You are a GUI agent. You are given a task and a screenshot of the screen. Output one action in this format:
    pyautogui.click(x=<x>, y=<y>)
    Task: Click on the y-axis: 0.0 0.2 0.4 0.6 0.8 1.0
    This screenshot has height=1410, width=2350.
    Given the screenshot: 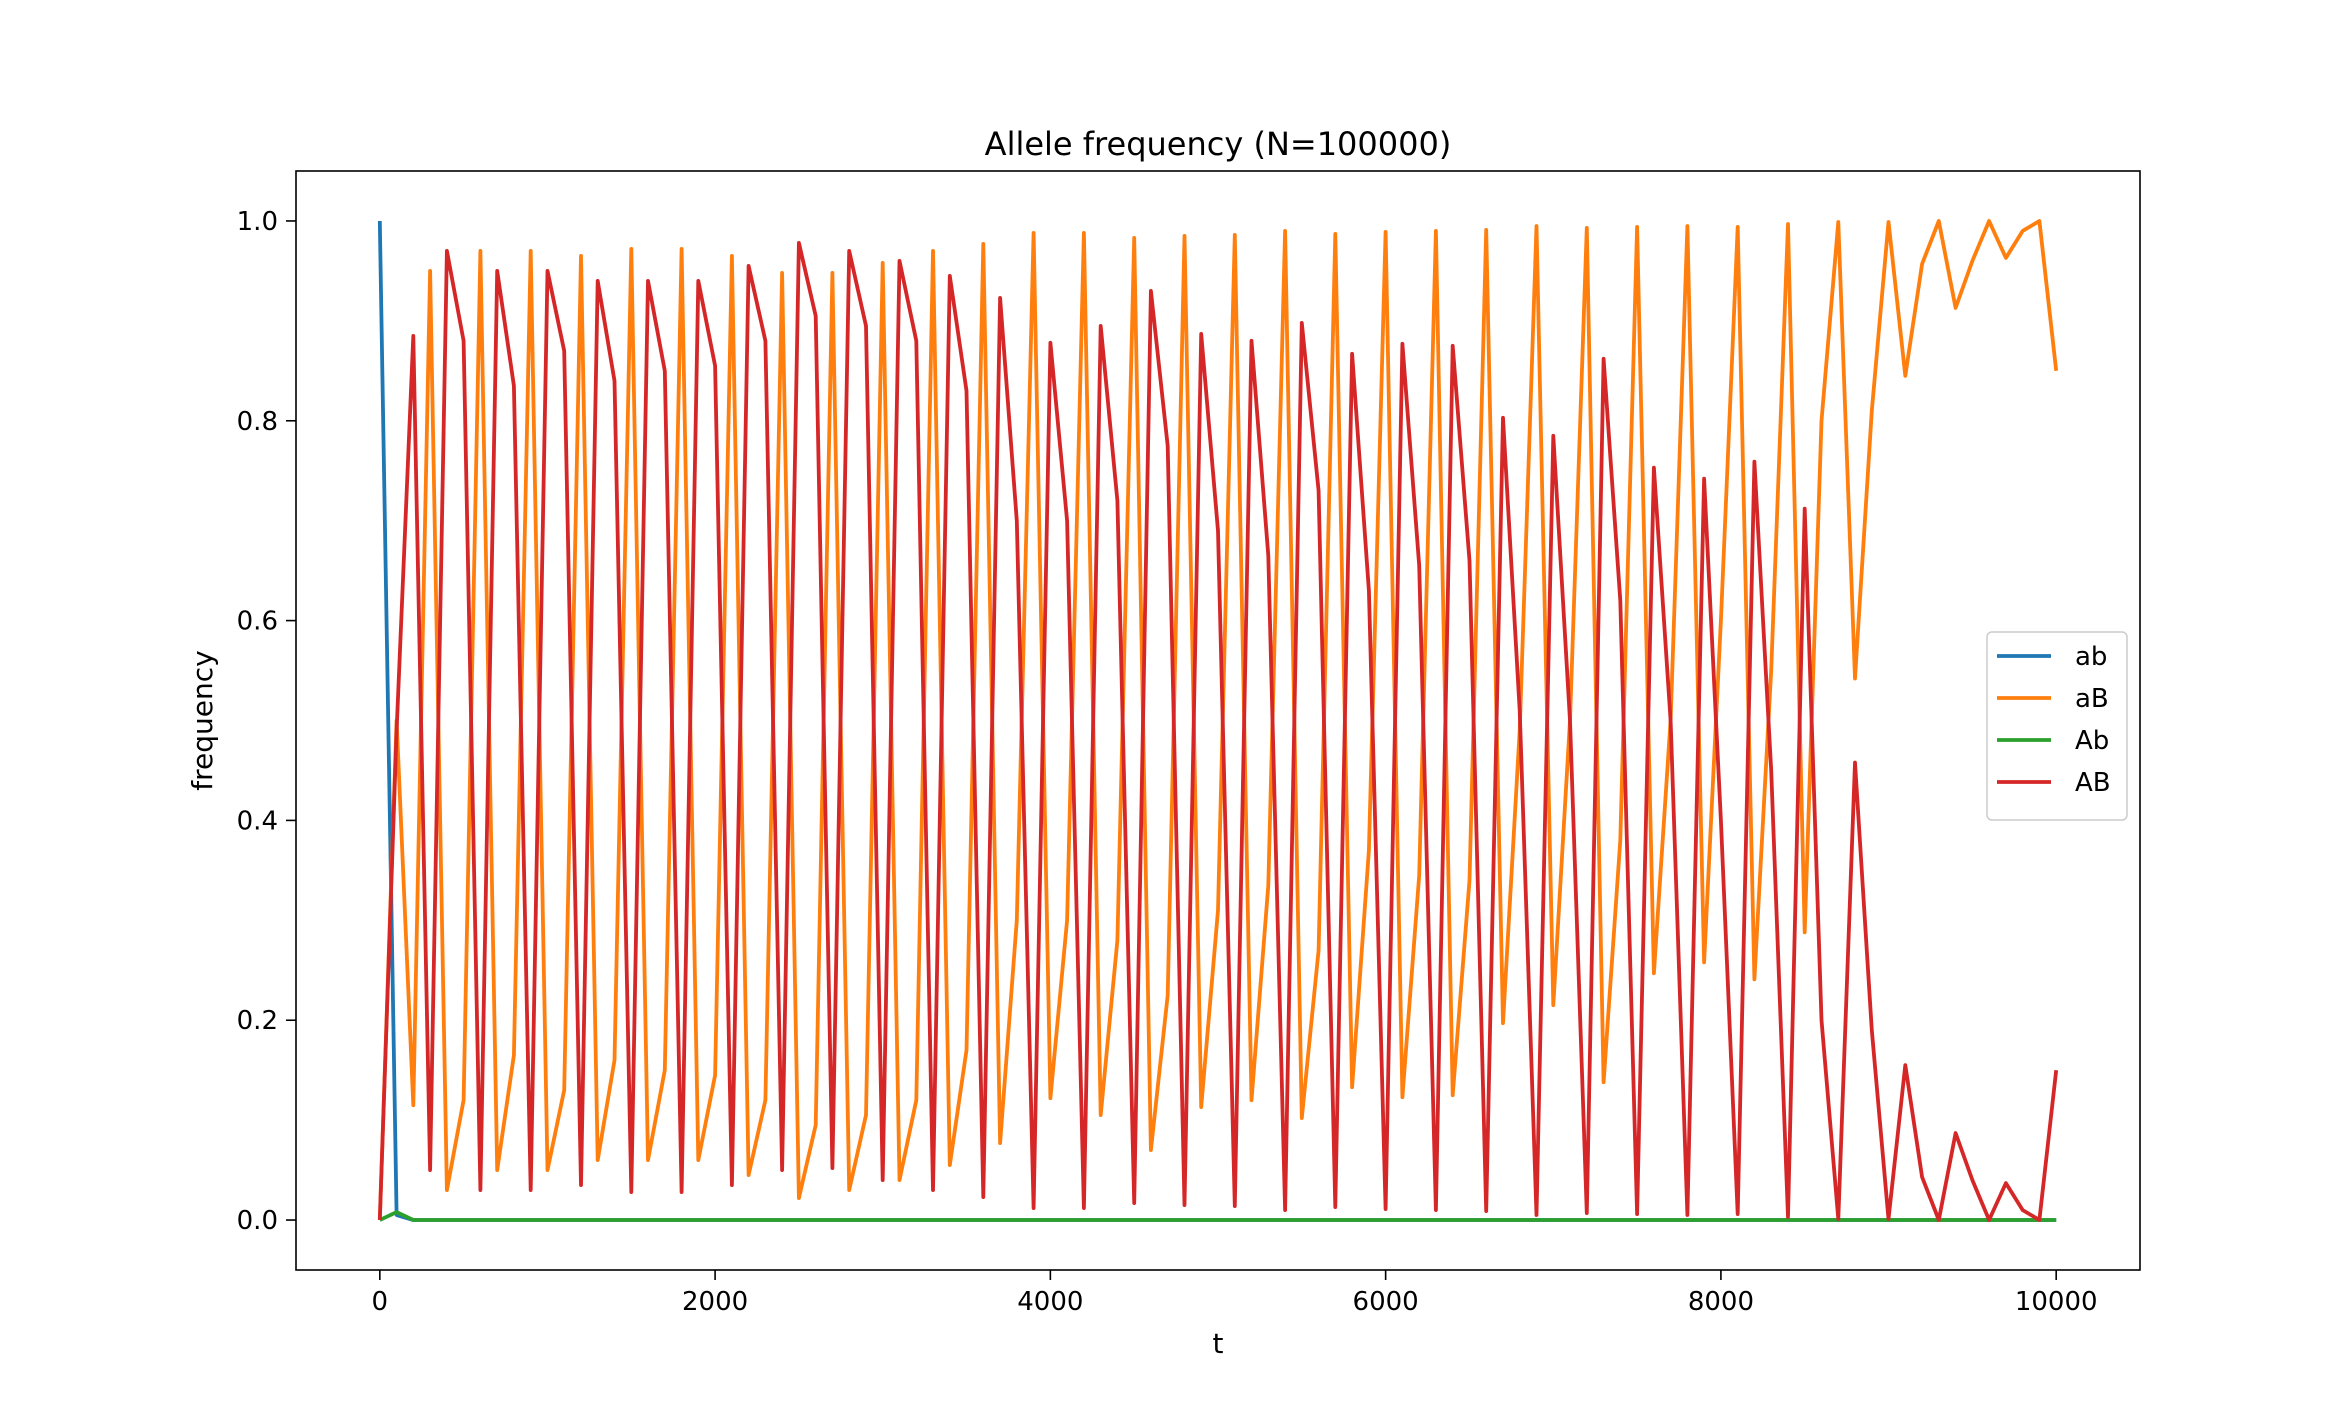 What is the action you would take?
    pyautogui.click(x=266, y=721)
    